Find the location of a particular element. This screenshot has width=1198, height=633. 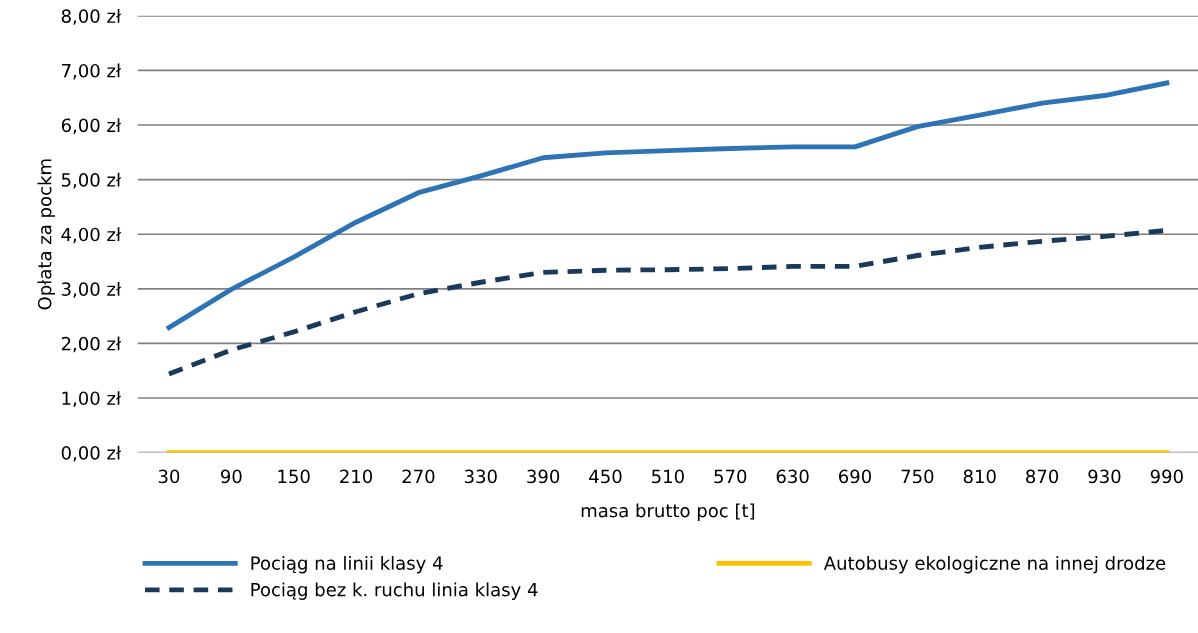

y-tick-label: 6,00 zł is located at coordinates (91, 126).